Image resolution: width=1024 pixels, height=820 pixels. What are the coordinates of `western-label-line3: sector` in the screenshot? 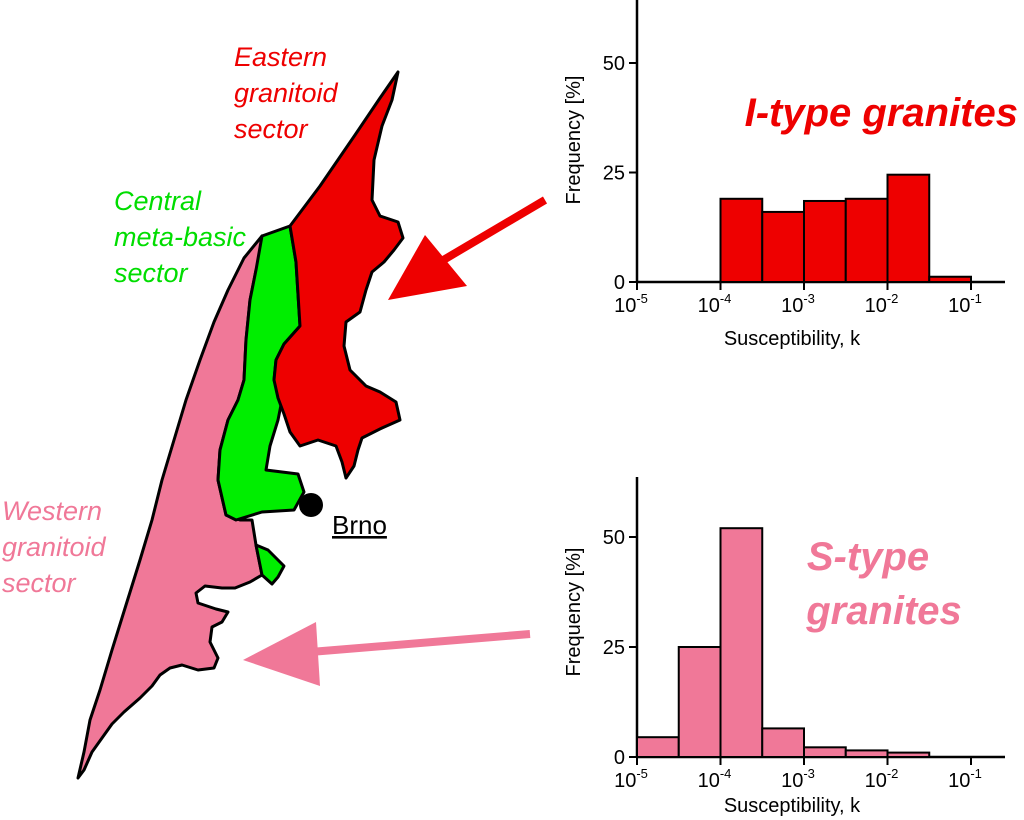 It's located at (39, 583).